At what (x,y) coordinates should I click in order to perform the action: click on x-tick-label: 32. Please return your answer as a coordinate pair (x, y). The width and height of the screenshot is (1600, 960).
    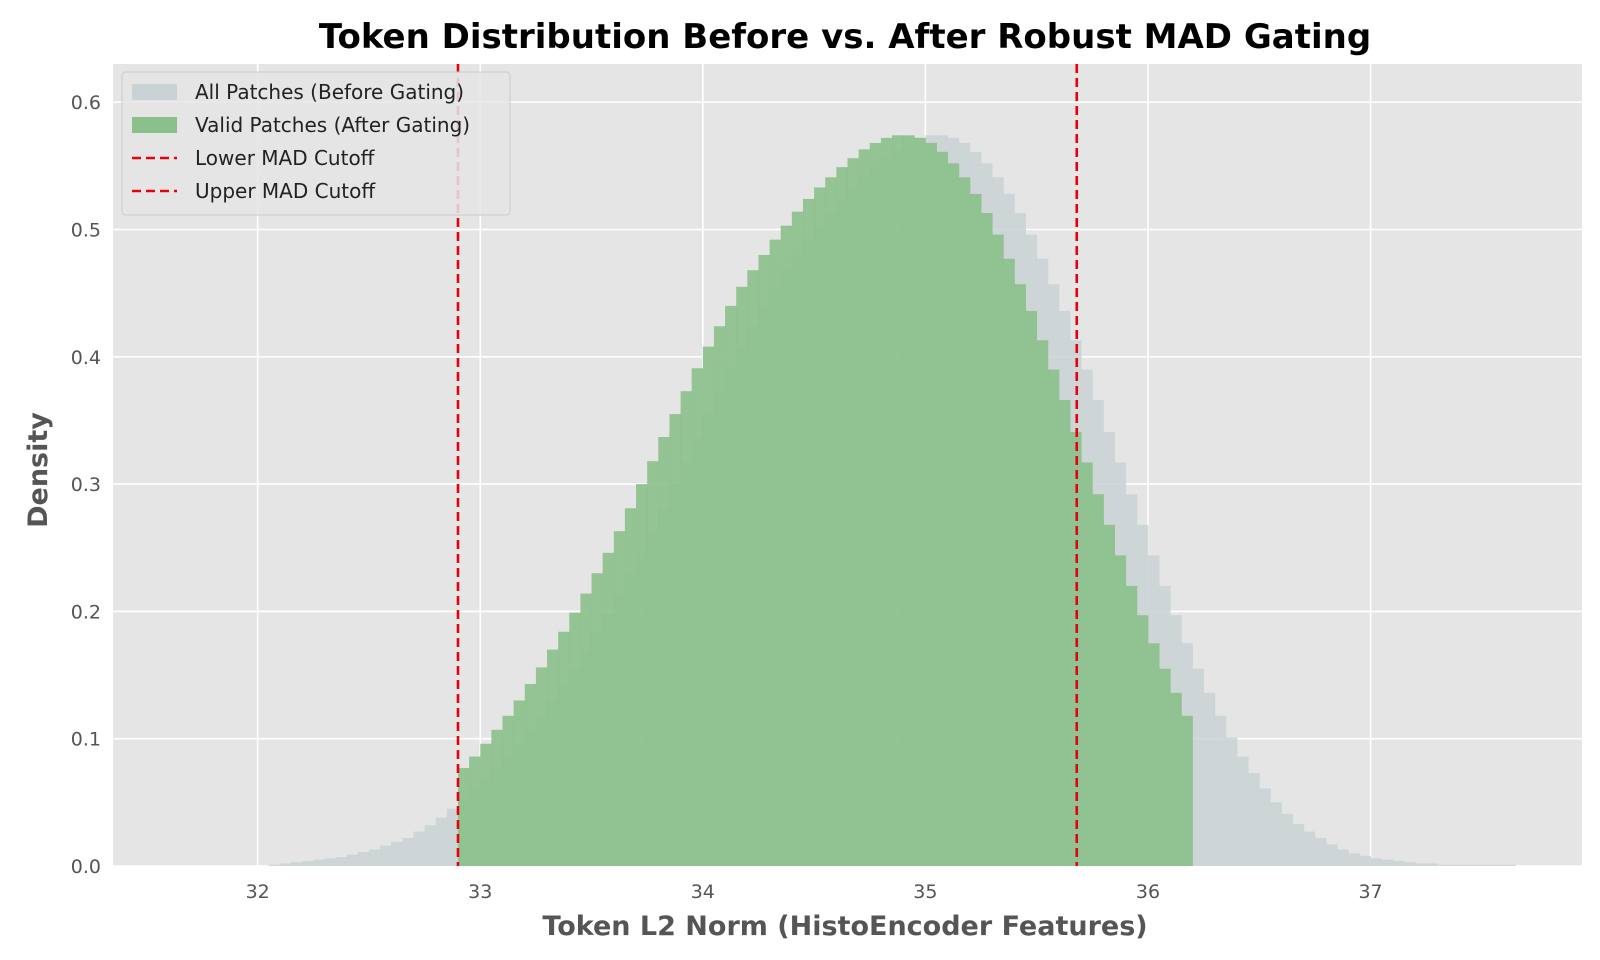
    Looking at the image, I should click on (258, 892).